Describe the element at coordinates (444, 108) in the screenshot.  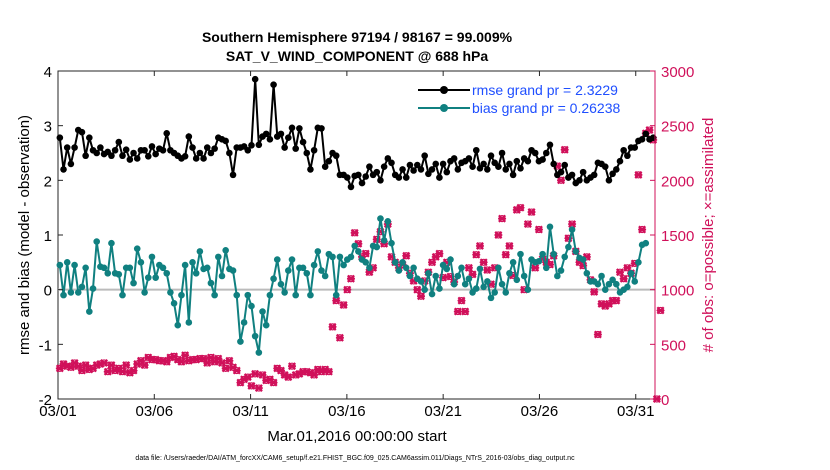
I see `legend-bias-marker` at that location.